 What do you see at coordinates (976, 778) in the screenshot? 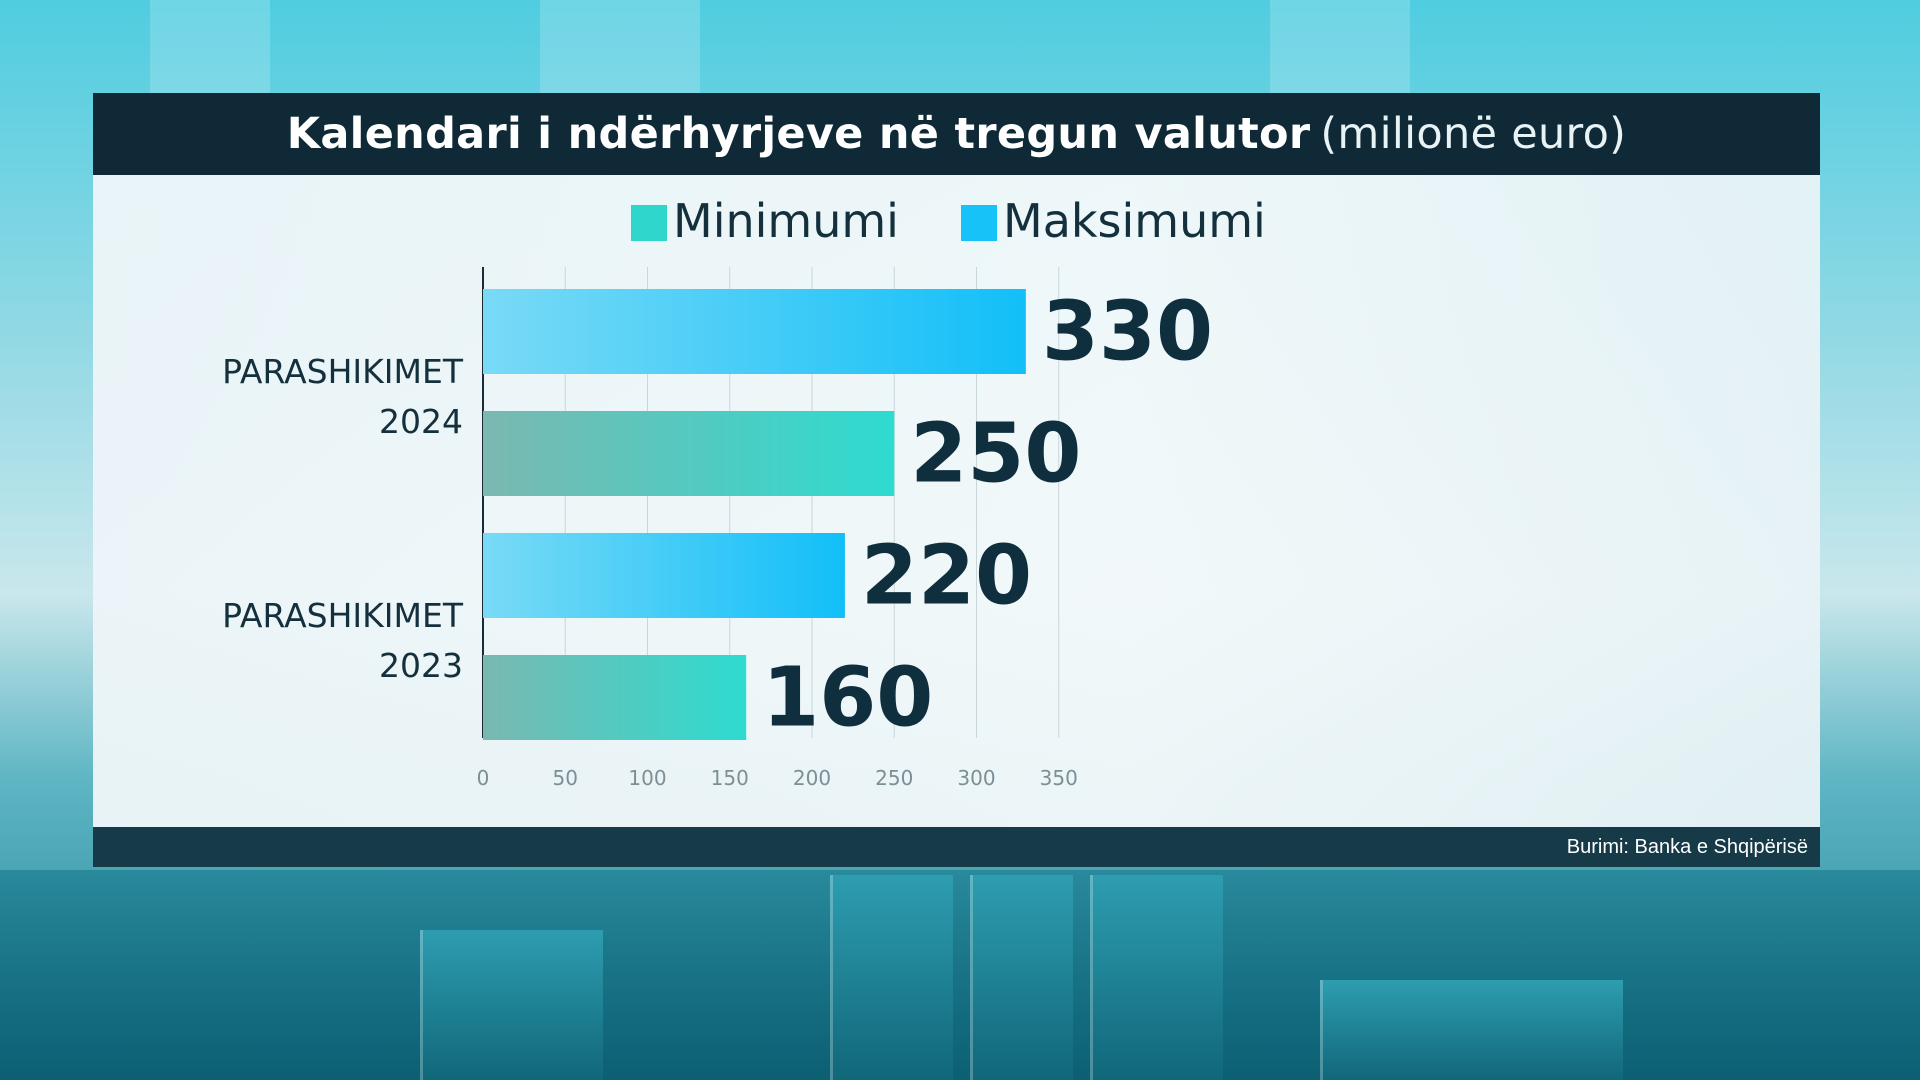
I see `x-tick-label: 300` at bounding box center [976, 778].